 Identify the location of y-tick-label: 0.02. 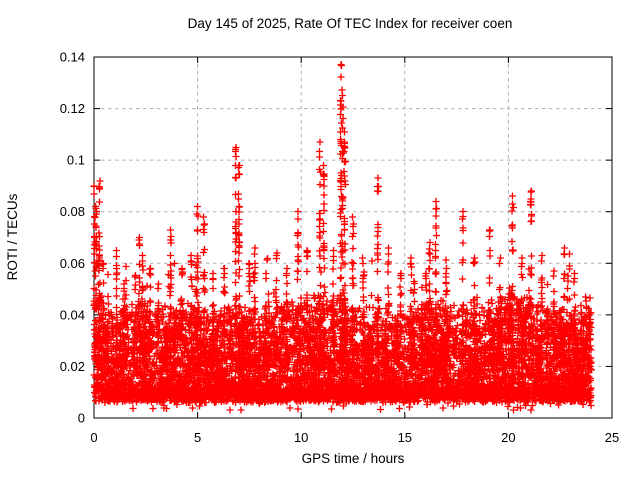
(72, 366).